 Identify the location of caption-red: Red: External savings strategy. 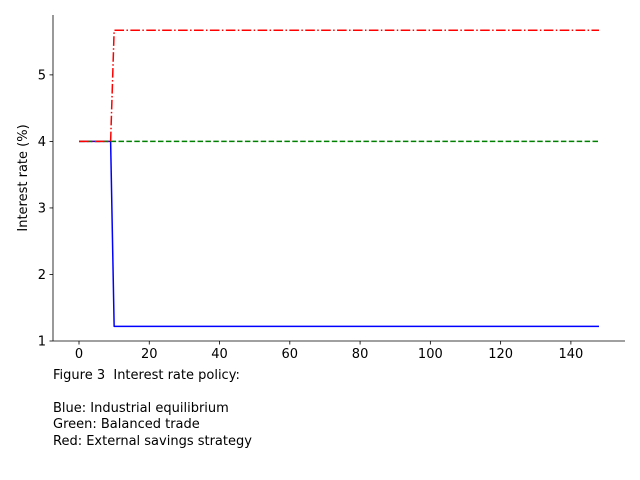
(152, 441).